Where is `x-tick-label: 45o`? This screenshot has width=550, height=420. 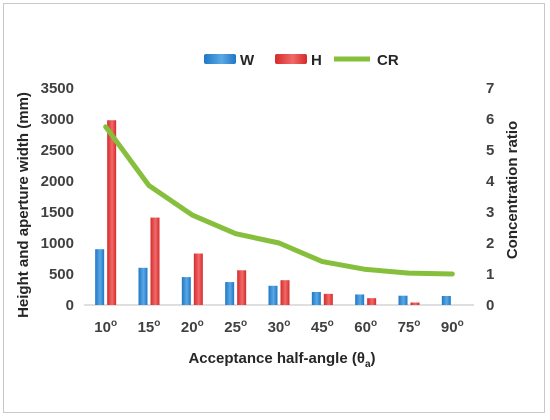 x-tick-label: 45o is located at coordinates (322, 327).